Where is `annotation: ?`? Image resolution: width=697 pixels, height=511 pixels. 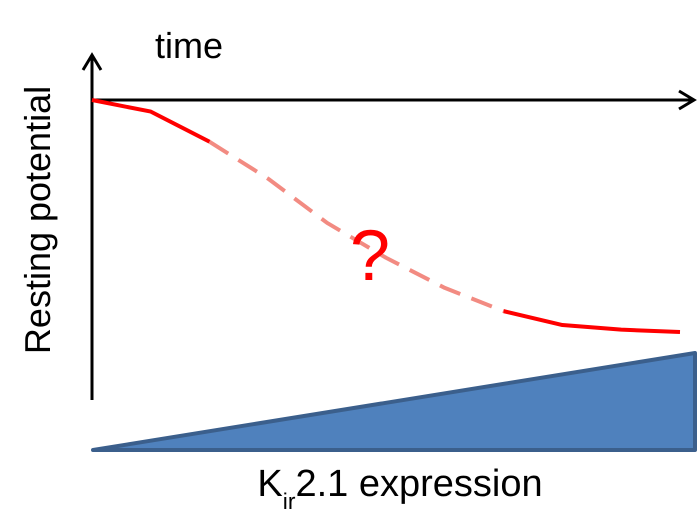 annotation: ? is located at coordinates (370, 256).